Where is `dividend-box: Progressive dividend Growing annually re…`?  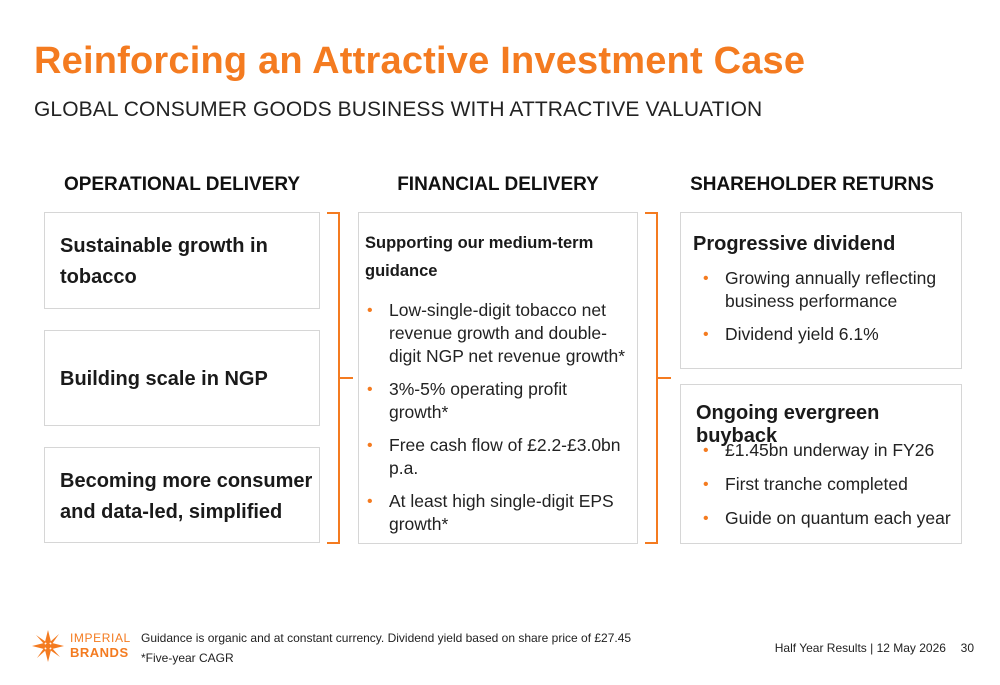 dividend-box: Progressive dividend Growing annually re… is located at coordinates (821, 290).